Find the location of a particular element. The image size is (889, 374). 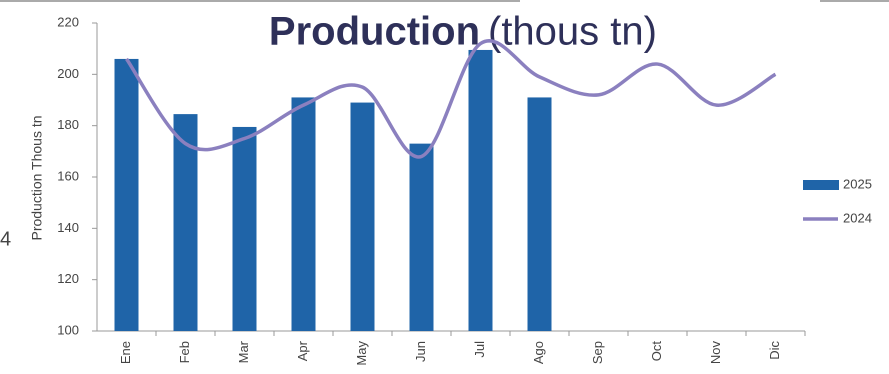

chart-title-unit: (thous tn) is located at coordinates (572, 32).